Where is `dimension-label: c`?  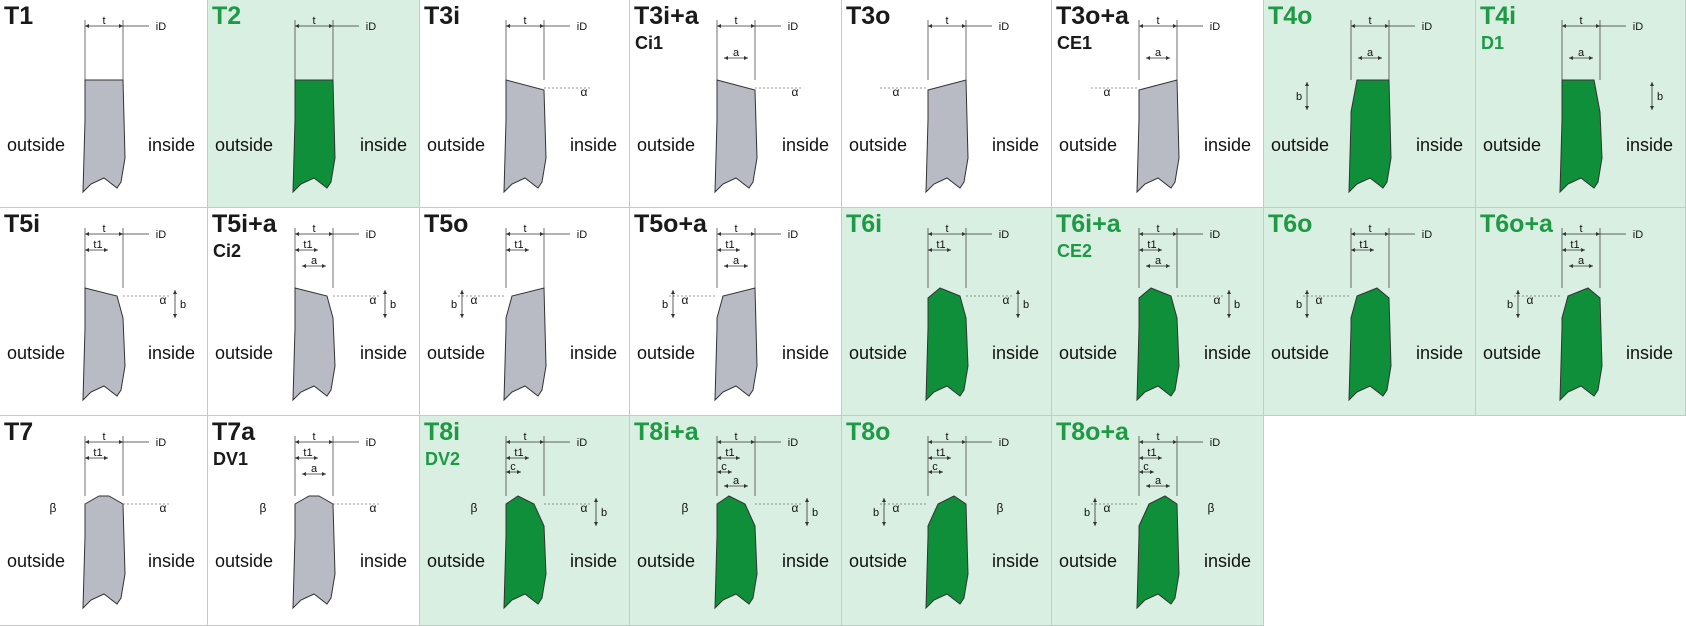
dimension-label: c is located at coordinates (724, 467).